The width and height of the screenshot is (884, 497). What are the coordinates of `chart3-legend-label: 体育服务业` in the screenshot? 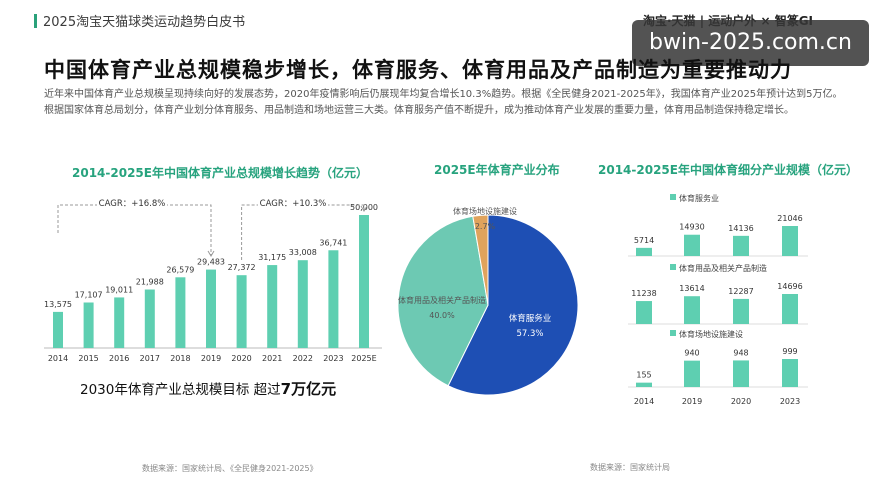 It's located at (699, 198).